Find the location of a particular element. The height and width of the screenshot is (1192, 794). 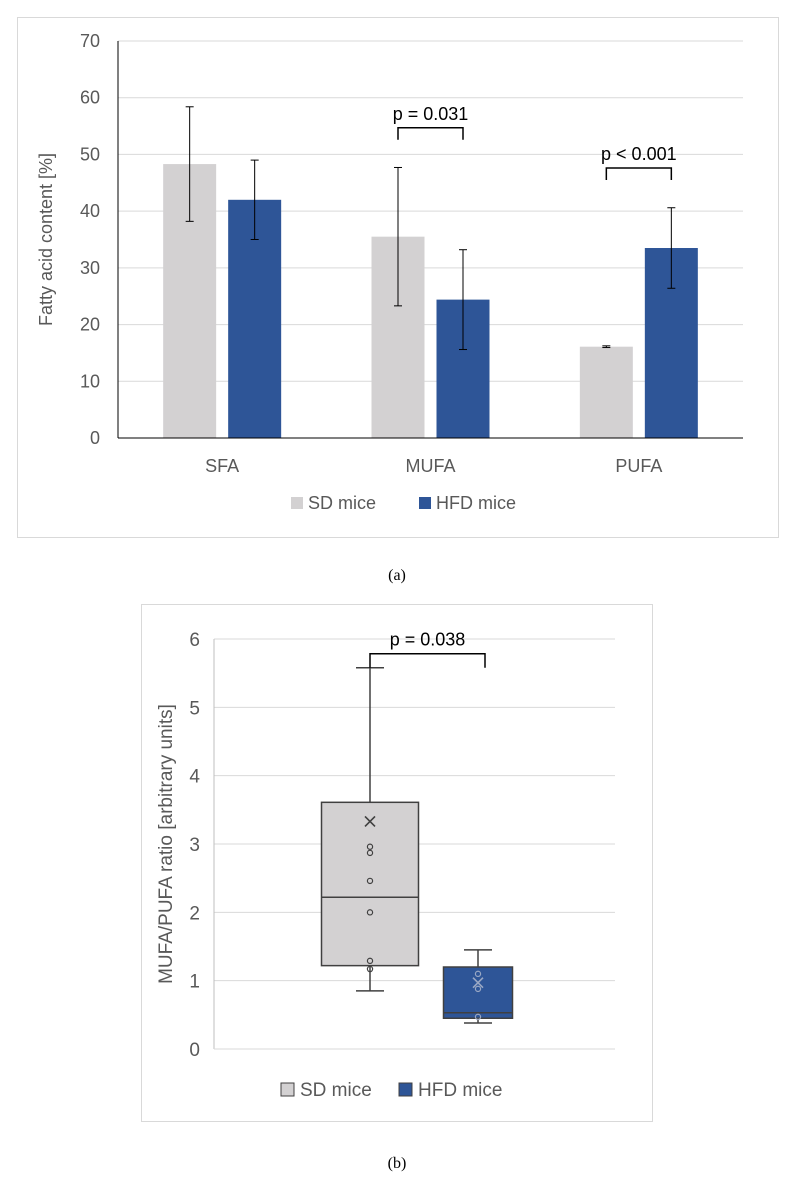

y-tick-label: 10 is located at coordinates (90, 381).